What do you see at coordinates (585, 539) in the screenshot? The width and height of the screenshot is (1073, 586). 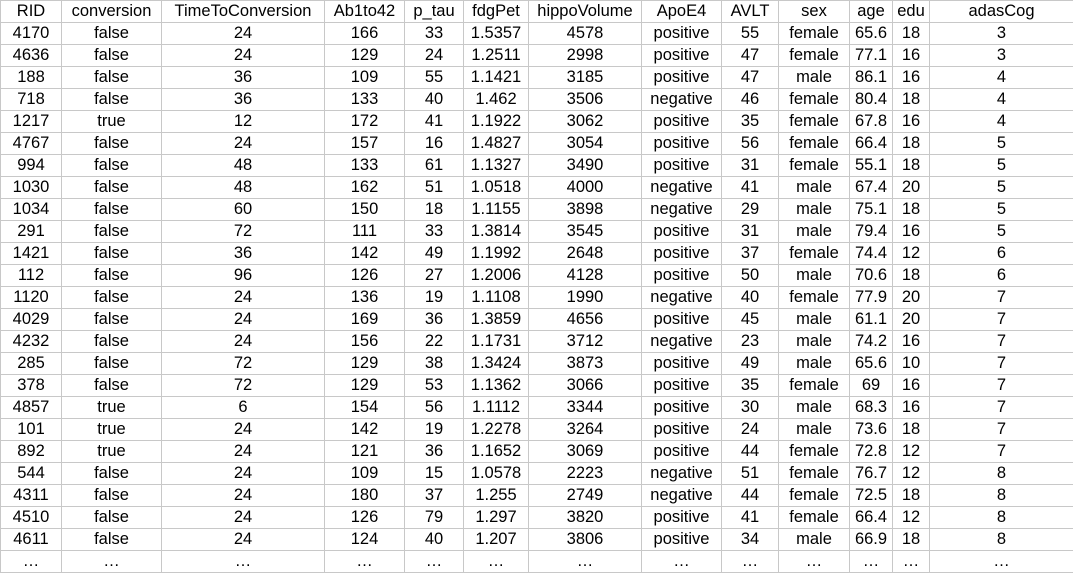 I see `table-cell: 3806` at bounding box center [585, 539].